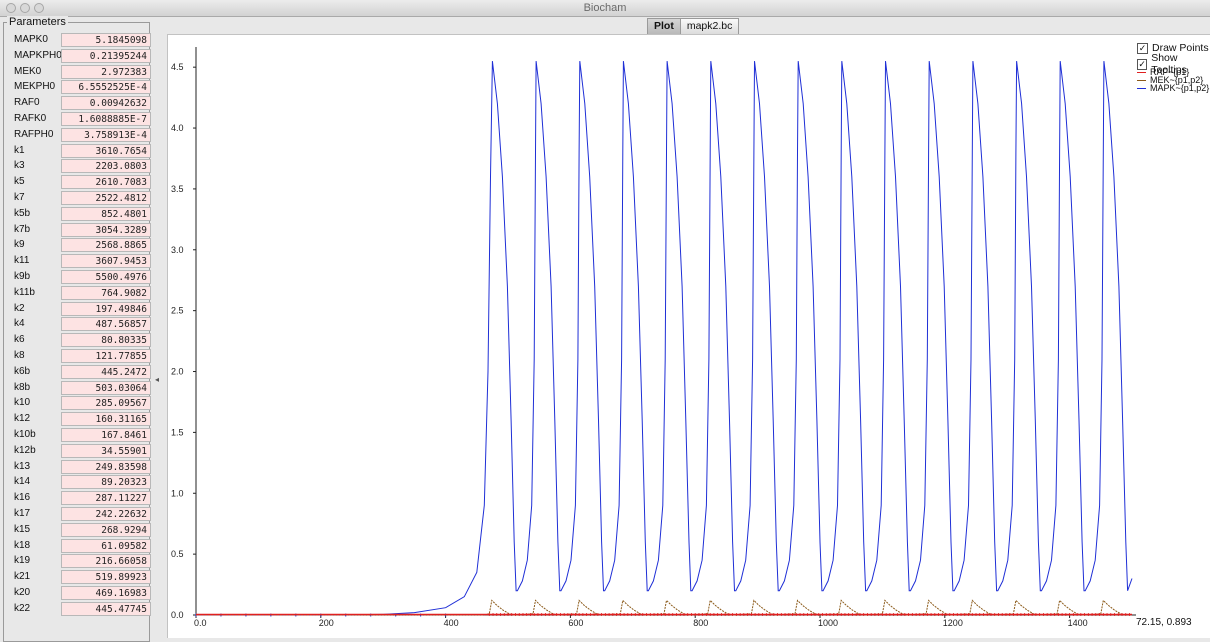 This screenshot has width=1210, height=642. What do you see at coordinates (106, 198) in the screenshot?
I see `param-value-field: 2522.4812` at bounding box center [106, 198].